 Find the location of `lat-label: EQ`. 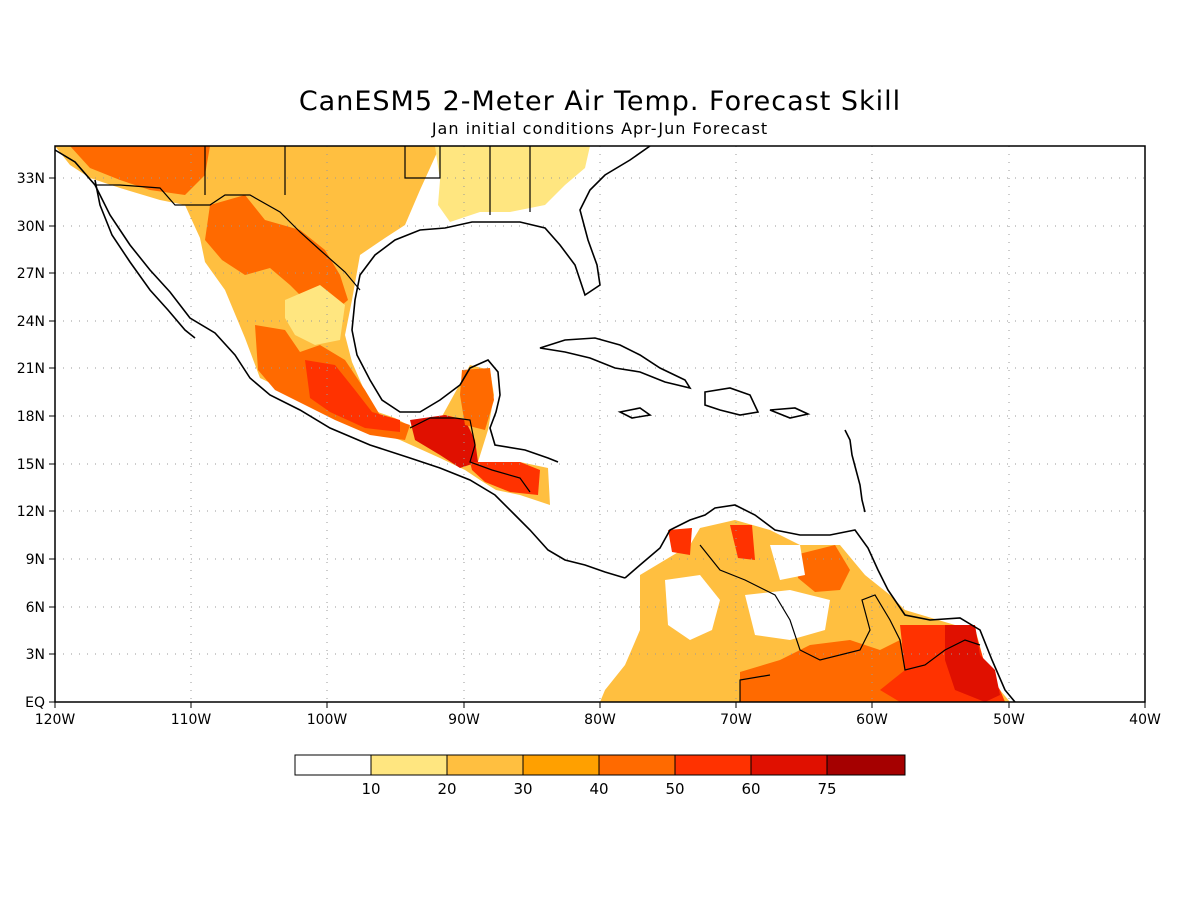

lat-label: EQ is located at coordinates (35, 703).